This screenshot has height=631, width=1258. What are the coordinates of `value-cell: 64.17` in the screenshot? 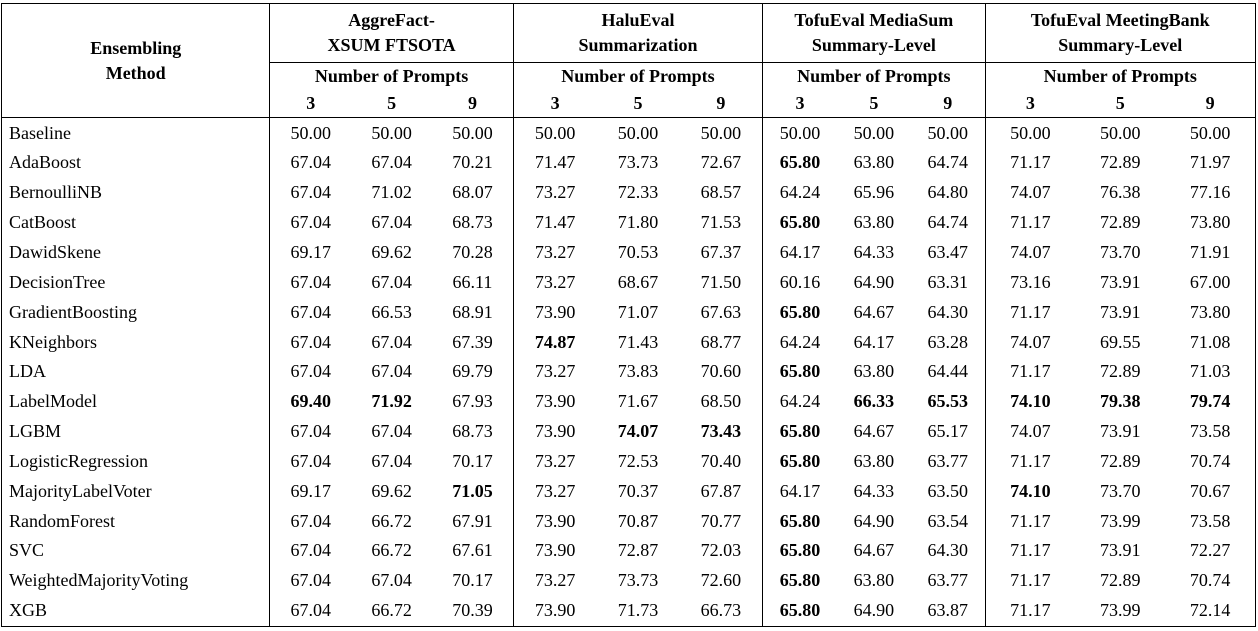 It's located at (874, 341).